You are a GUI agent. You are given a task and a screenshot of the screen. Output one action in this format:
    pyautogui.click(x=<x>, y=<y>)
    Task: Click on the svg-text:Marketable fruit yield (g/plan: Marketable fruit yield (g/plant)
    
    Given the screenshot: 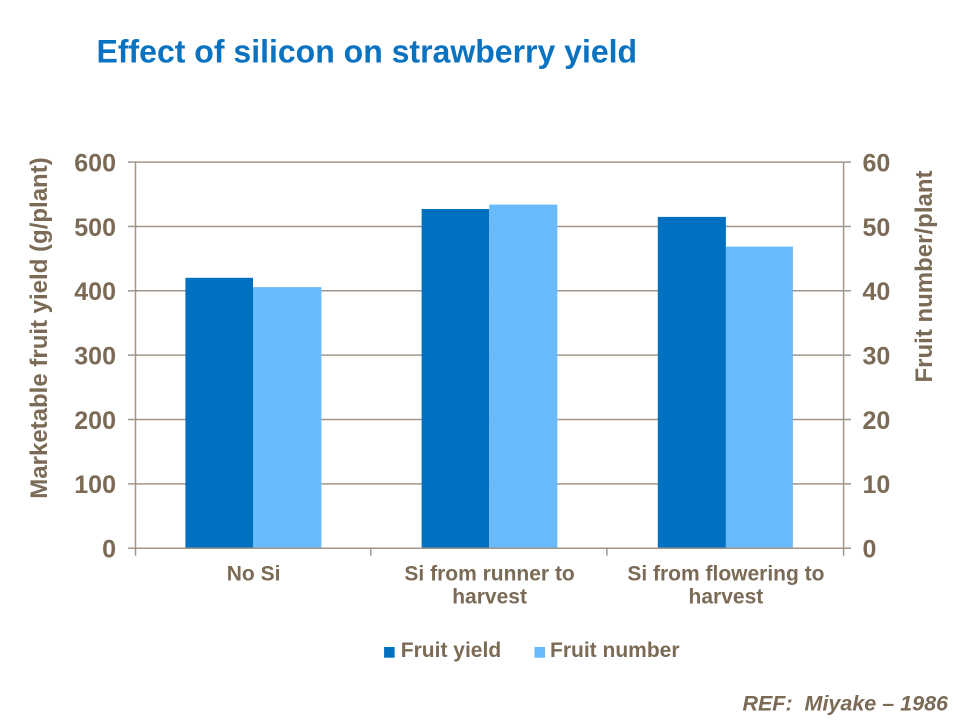 What is the action you would take?
    pyautogui.click(x=39, y=327)
    